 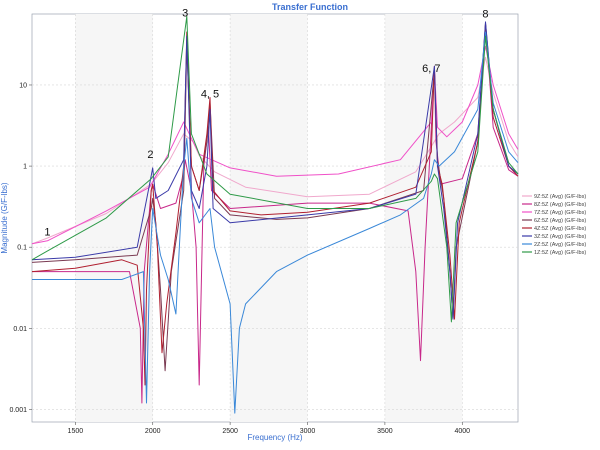 What do you see at coordinates (274, 437) in the screenshot?
I see `x-axis-label: Frequency (Hz)` at bounding box center [274, 437].